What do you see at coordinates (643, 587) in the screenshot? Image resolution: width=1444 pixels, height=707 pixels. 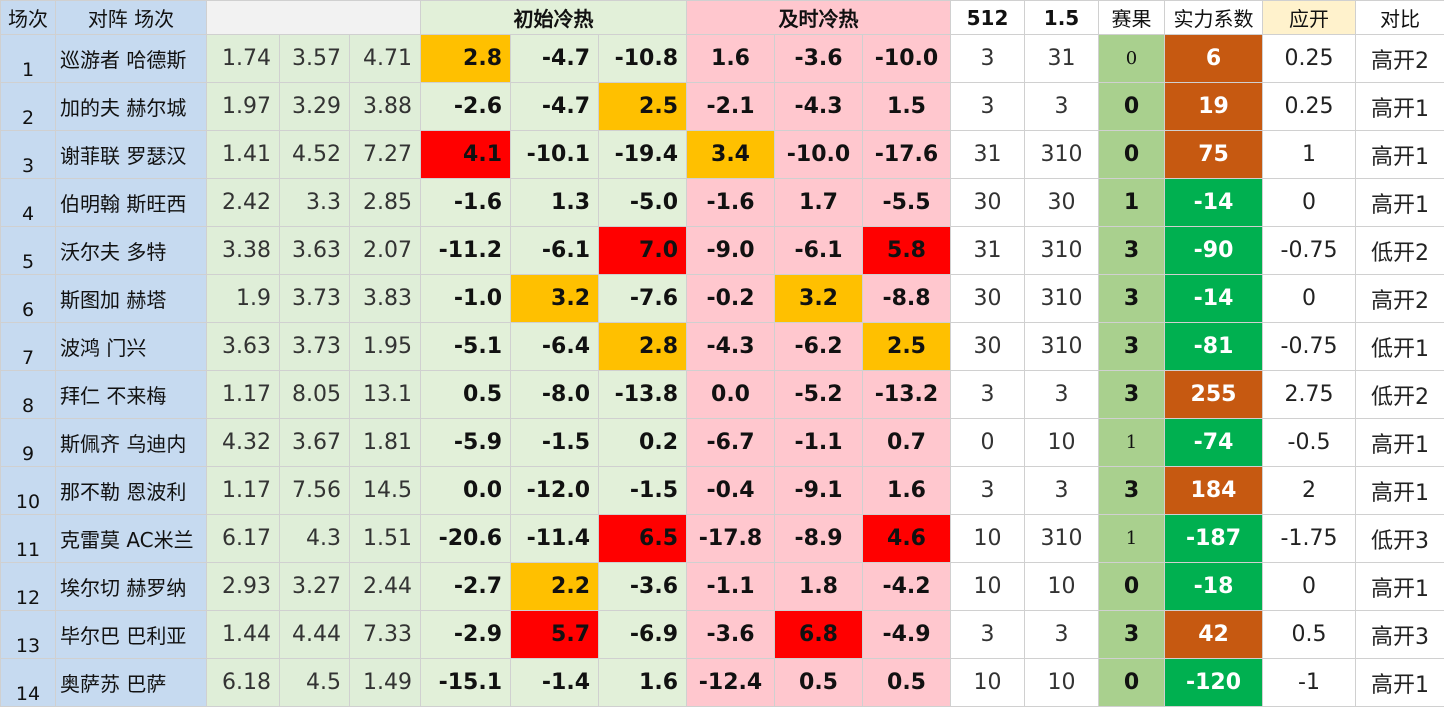 I see `initial-away-cell: -3.6` at bounding box center [643, 587].